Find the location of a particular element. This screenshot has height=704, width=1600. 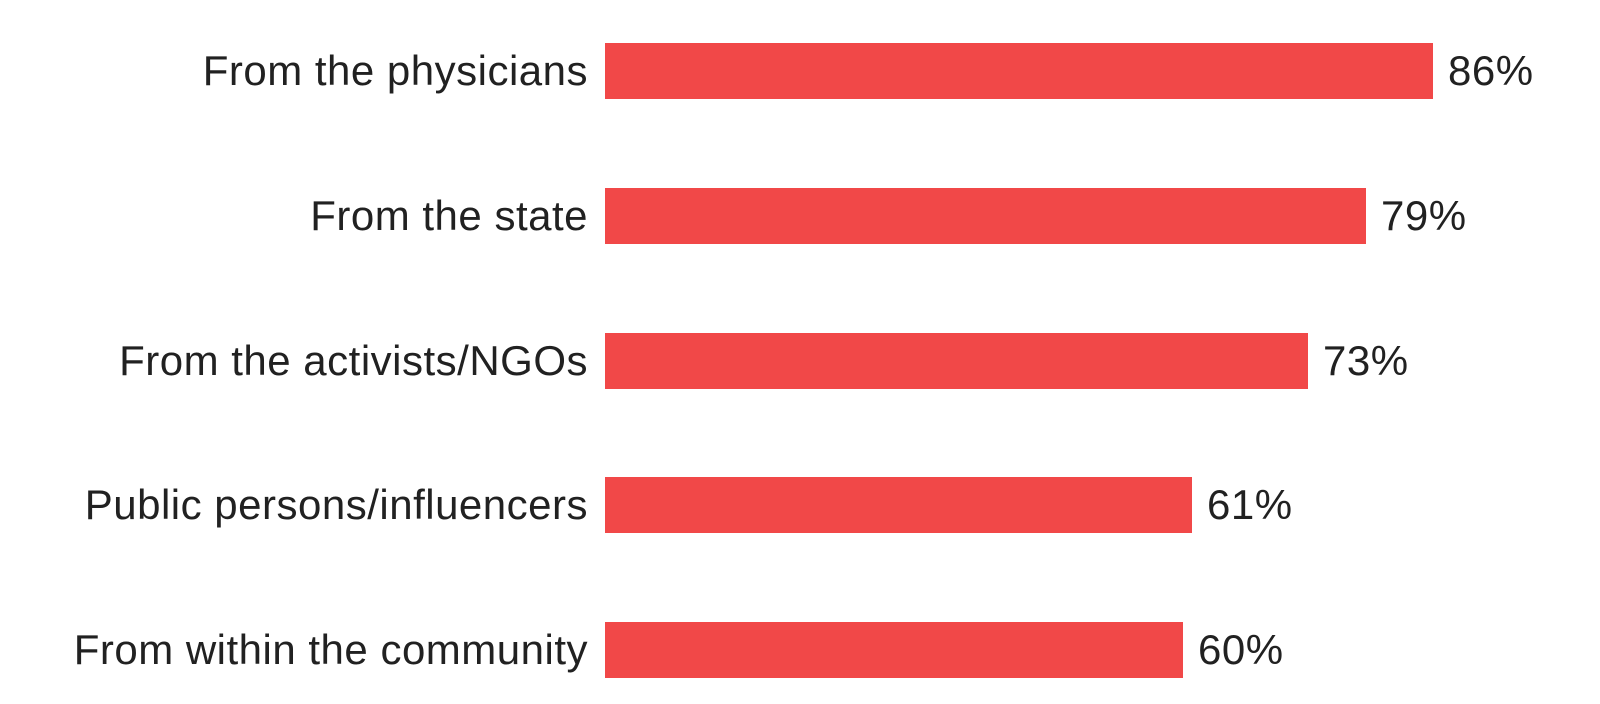

category-label: From the physicians is located at coordinates (395, 70).